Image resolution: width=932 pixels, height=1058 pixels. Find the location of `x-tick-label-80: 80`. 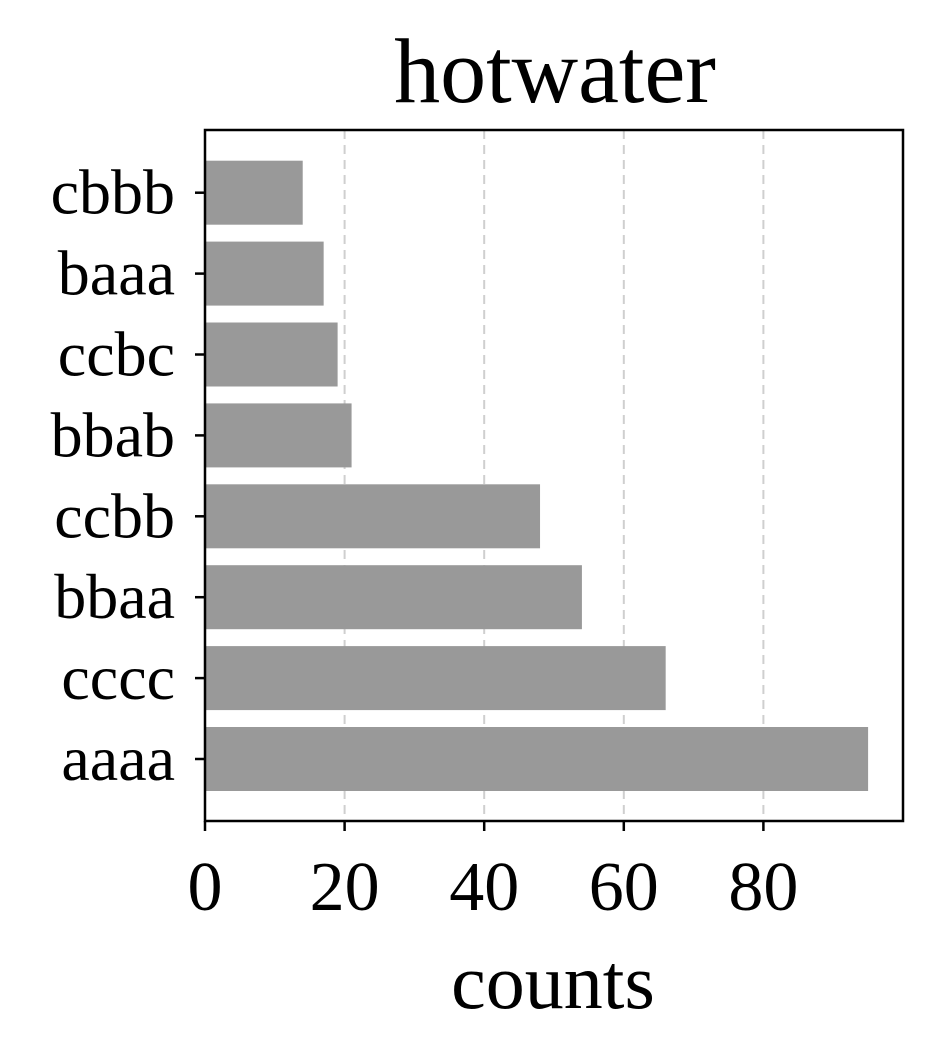

x-tick-label-80: 80 is located at coordinates (763, 887).